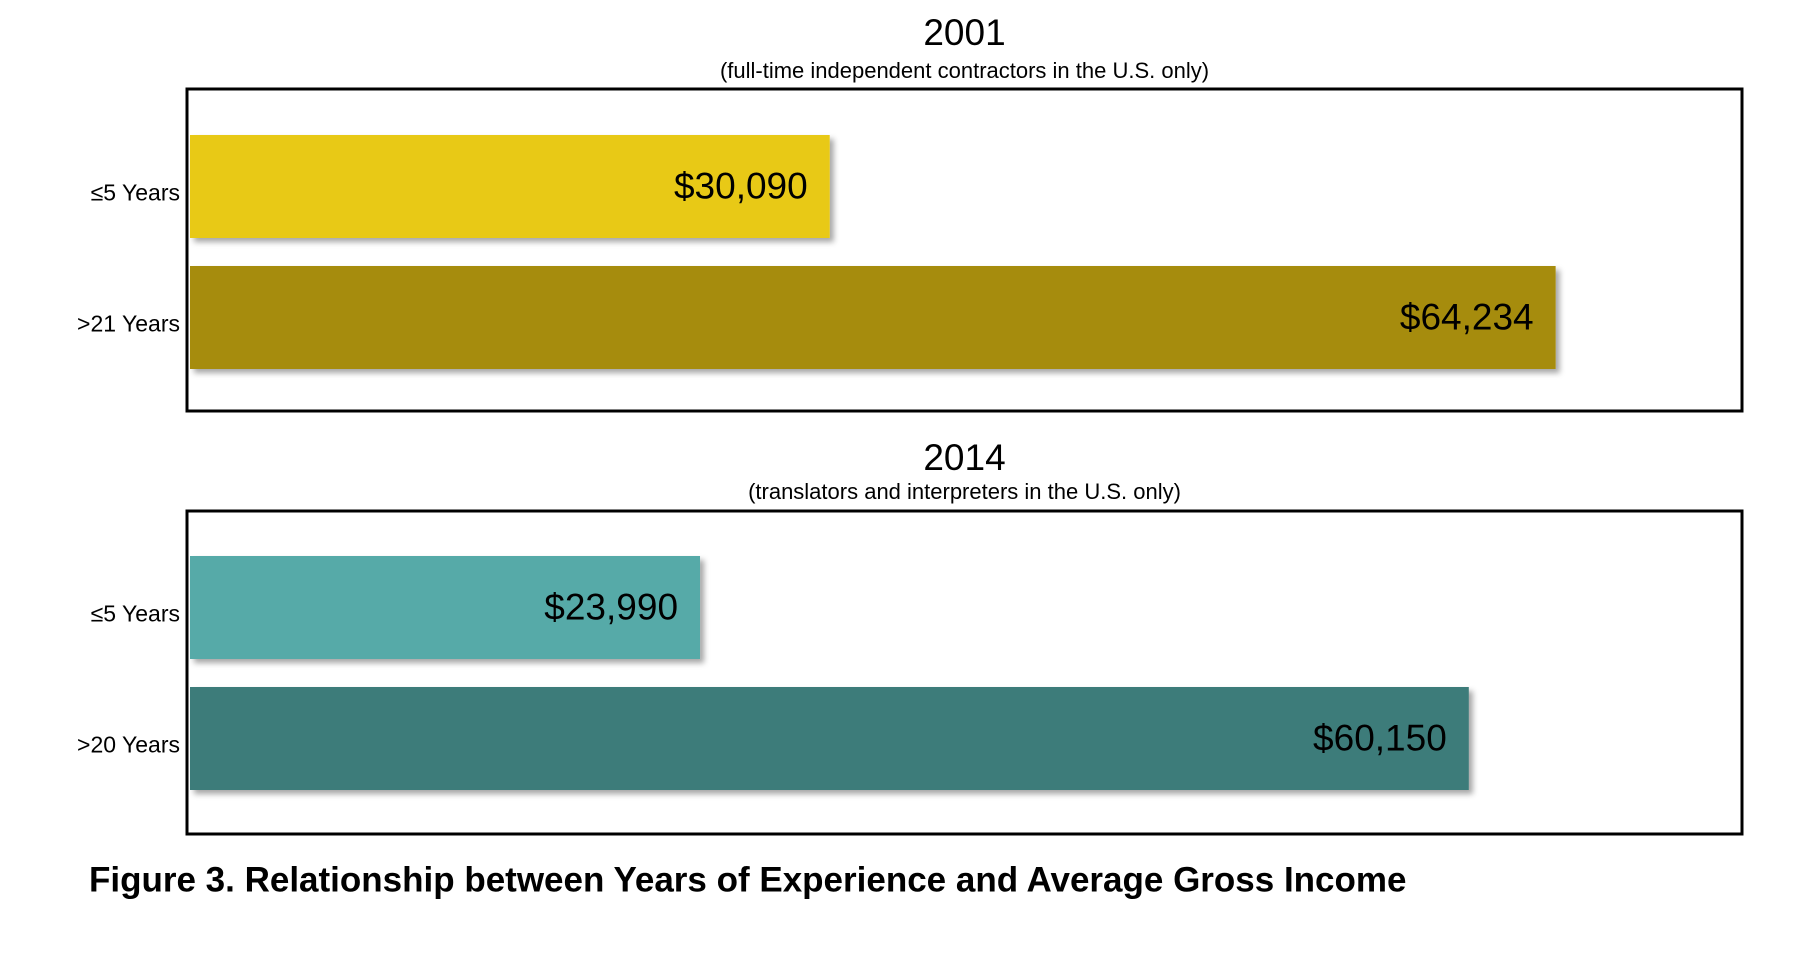 The width and height of the screenshot is (1800, 964). Describe the element at coordinates (964, 457) in the screenshot. I see `chart-title: 2014` at that location.